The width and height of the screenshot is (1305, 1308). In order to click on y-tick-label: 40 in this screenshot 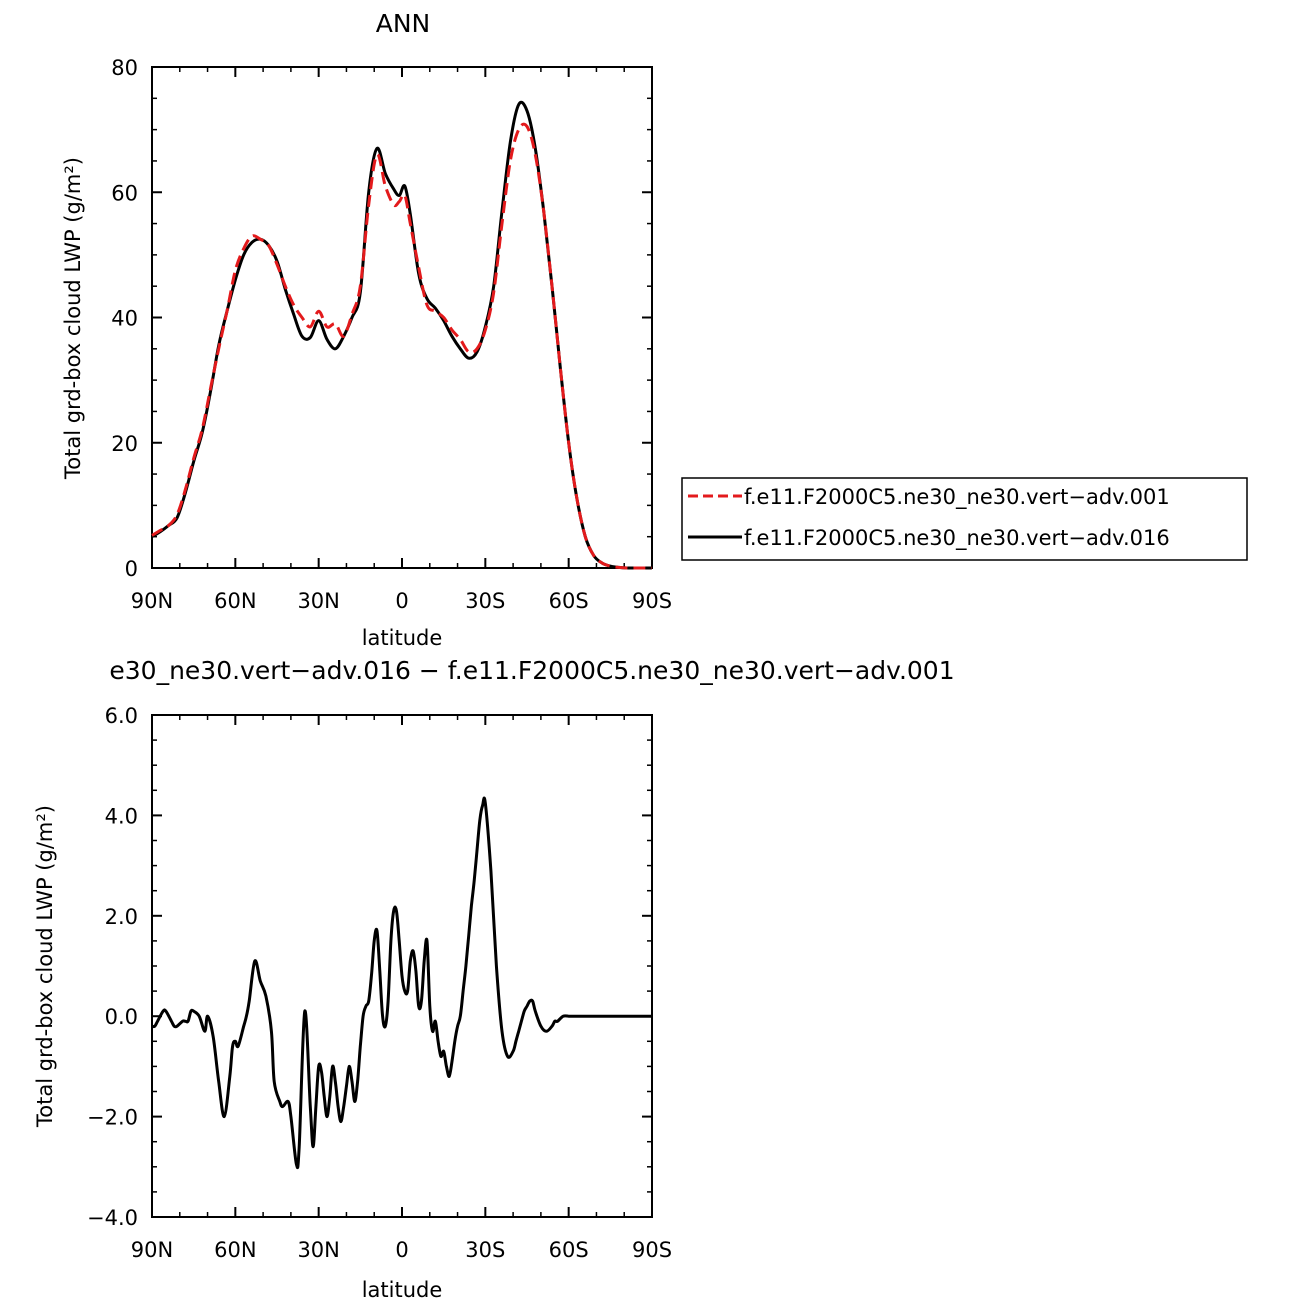, I will do `click(124, 319)`.